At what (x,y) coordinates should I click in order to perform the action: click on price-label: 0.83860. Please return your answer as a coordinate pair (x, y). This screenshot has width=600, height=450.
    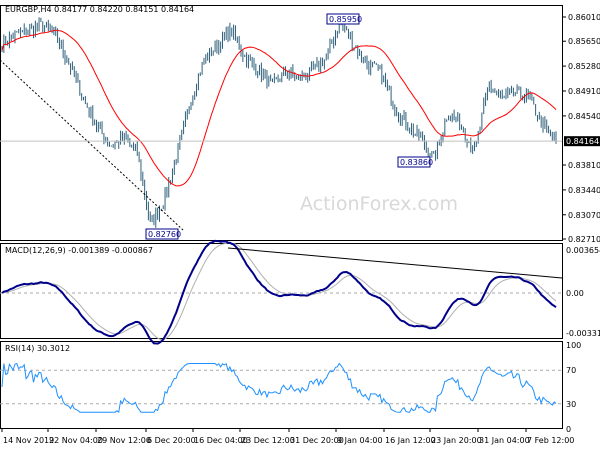
    Looking at the image, I should click on (416, 162).